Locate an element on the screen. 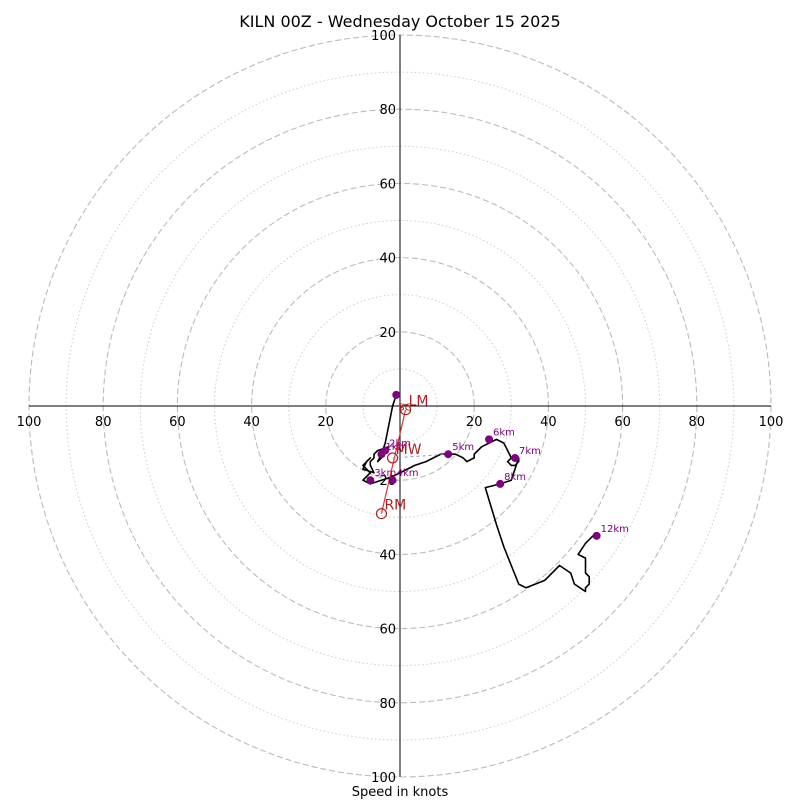 Image resolution: width=800 pixels, height=800 pixels. height-marker-label: 4km is located at coordinates (408, 473).